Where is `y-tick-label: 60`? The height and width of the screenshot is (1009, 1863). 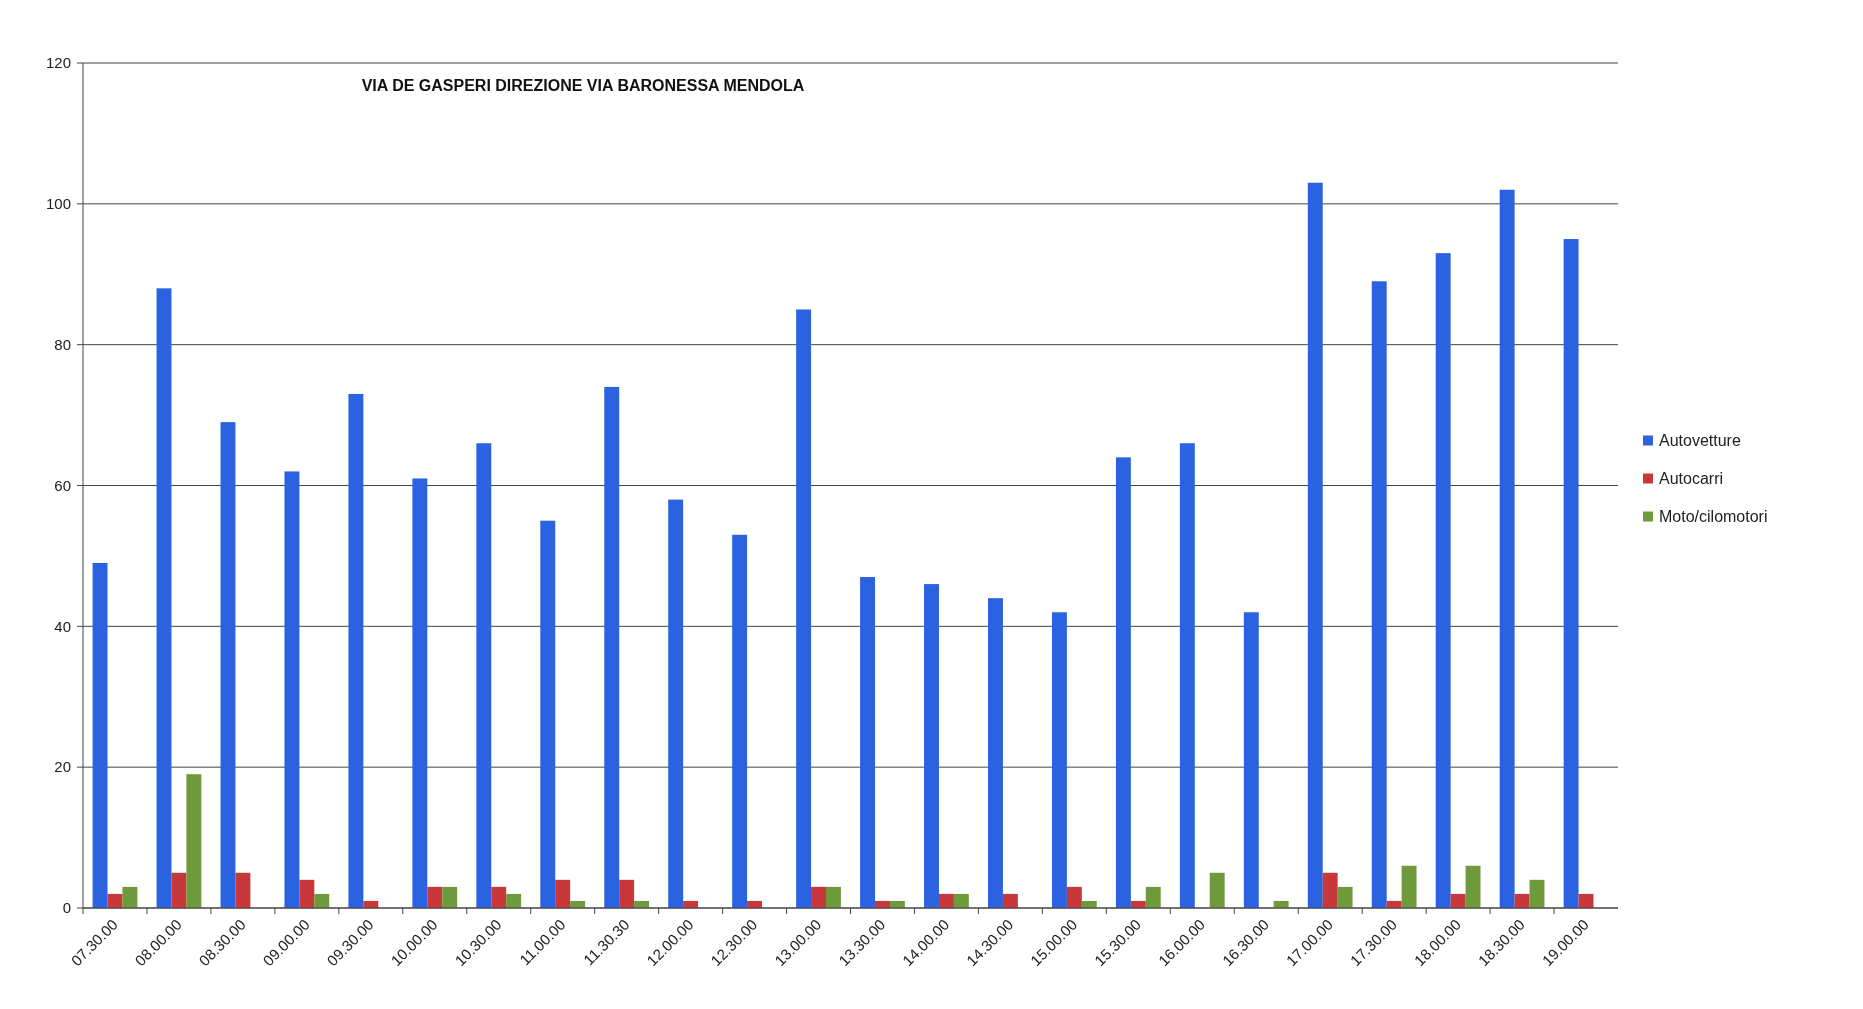
y-tick-label: 60 is located at coordinates (62, 485).